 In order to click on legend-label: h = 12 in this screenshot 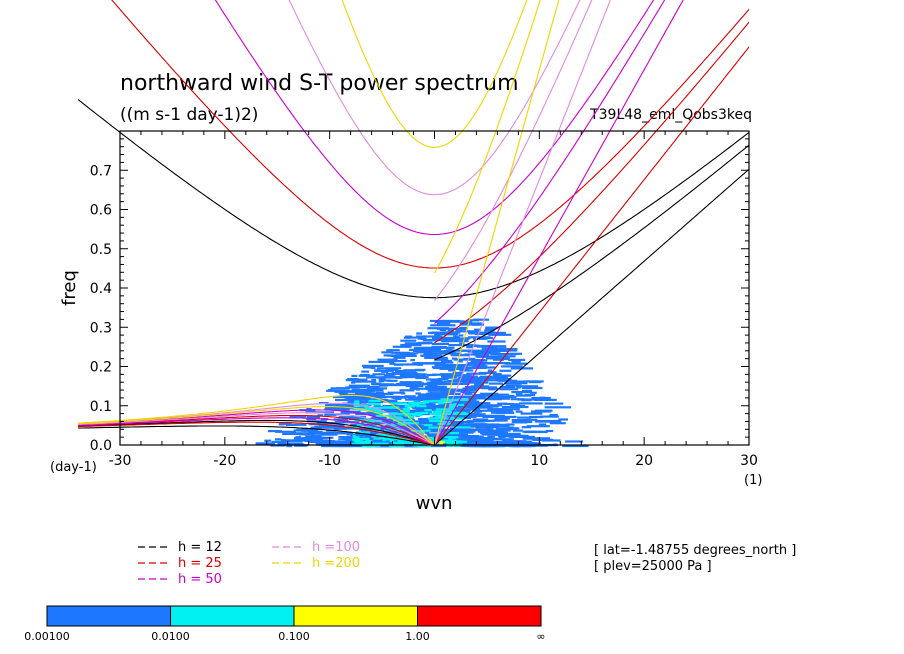, I will do `click(200, 547)`.